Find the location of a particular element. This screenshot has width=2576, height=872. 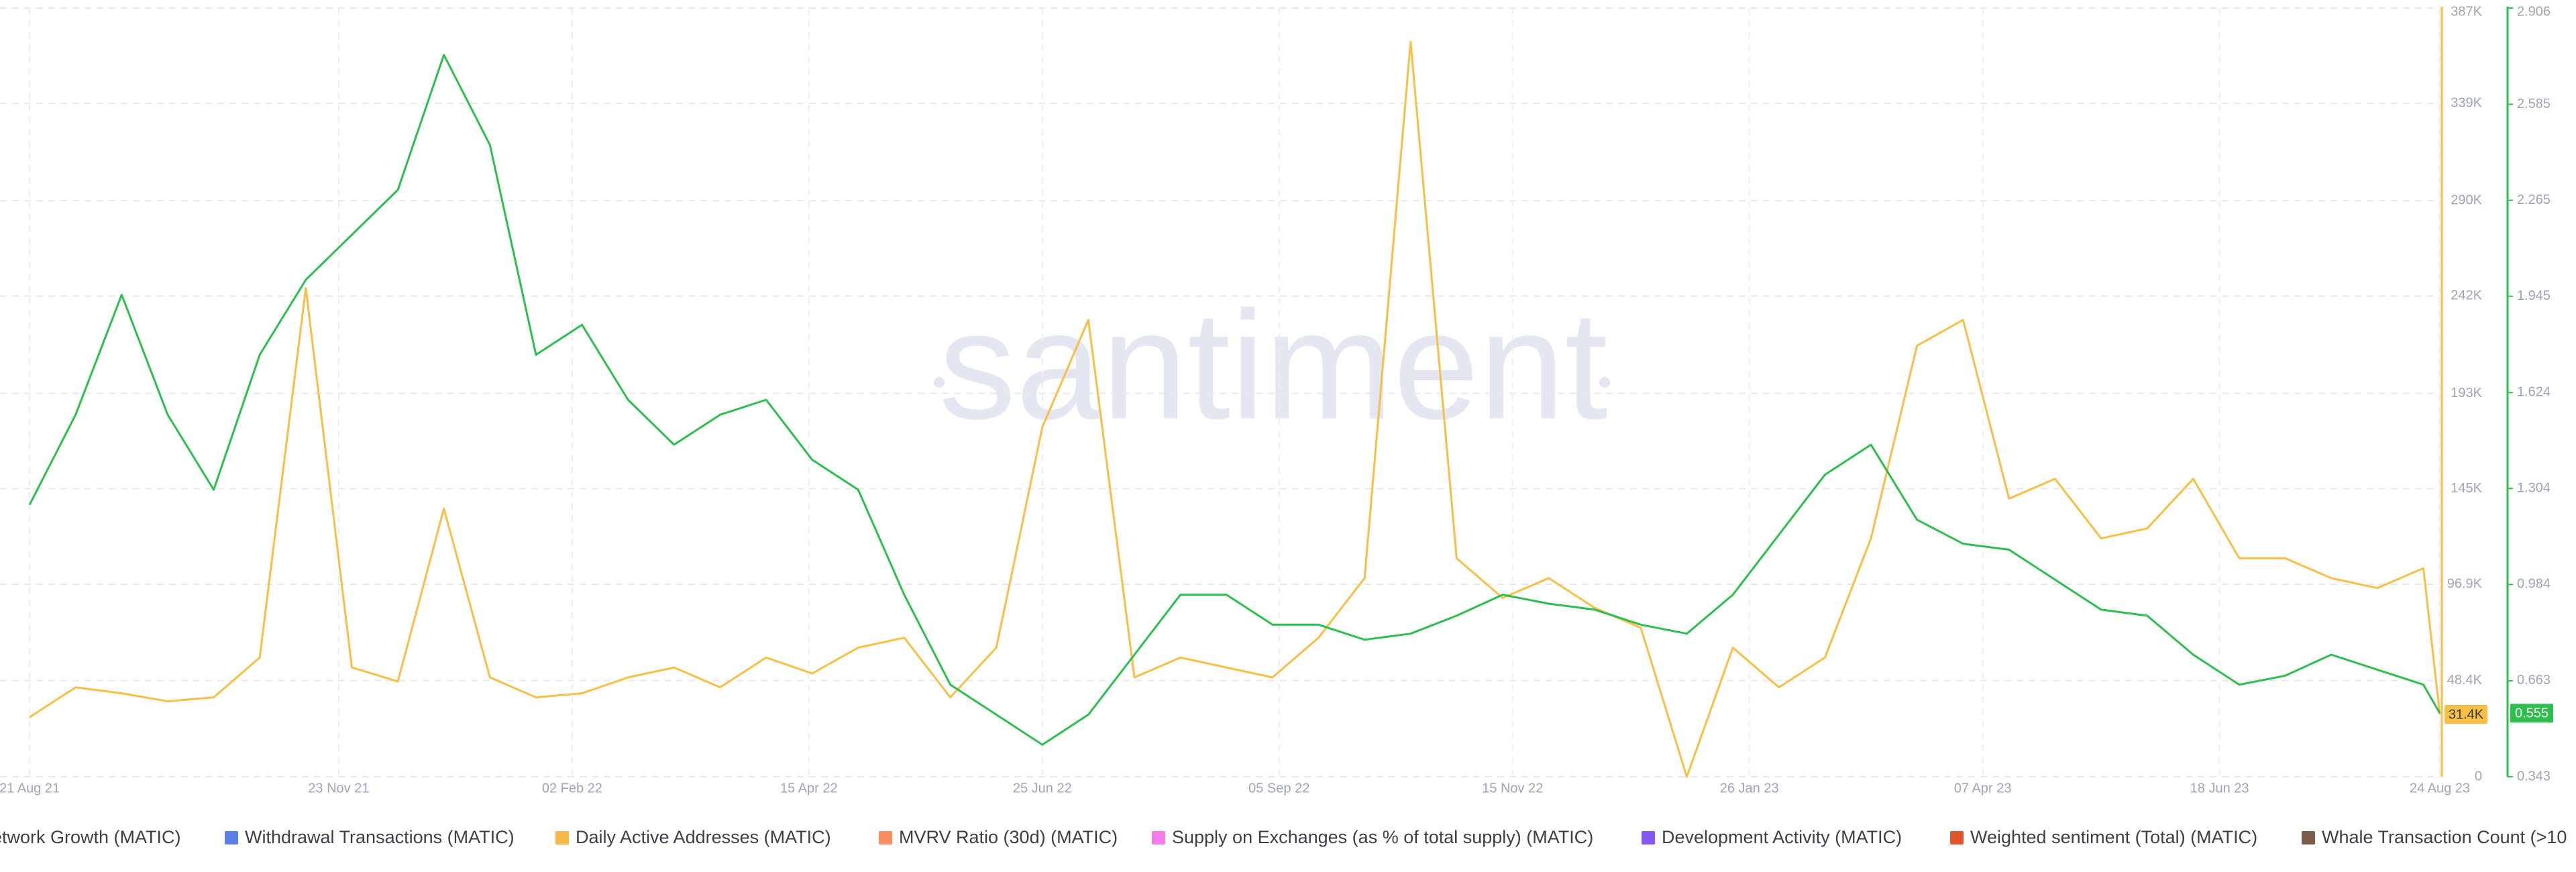

y-tick-label: 0 is located at coordinates (2478, 776).